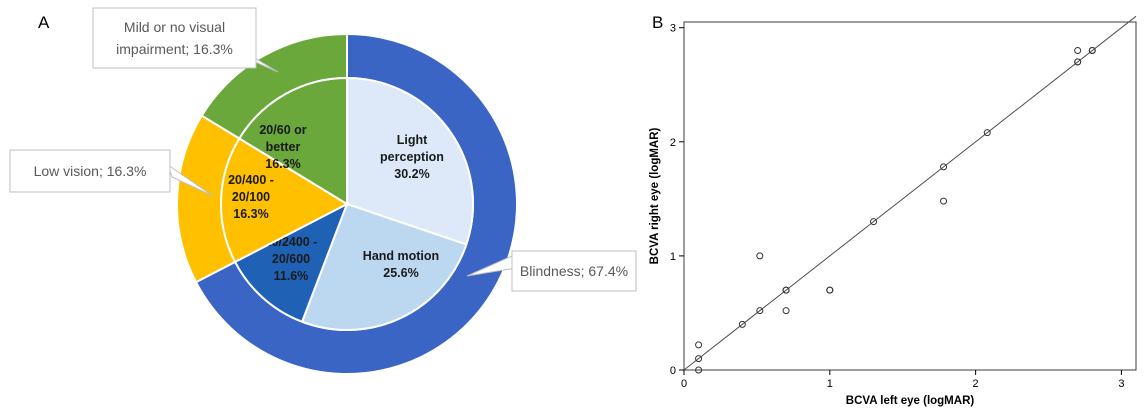  What do you see at coordinates (684, 384) in the screenshot?
I see `x-tick-label: 0` at bounding box center [684, 384].